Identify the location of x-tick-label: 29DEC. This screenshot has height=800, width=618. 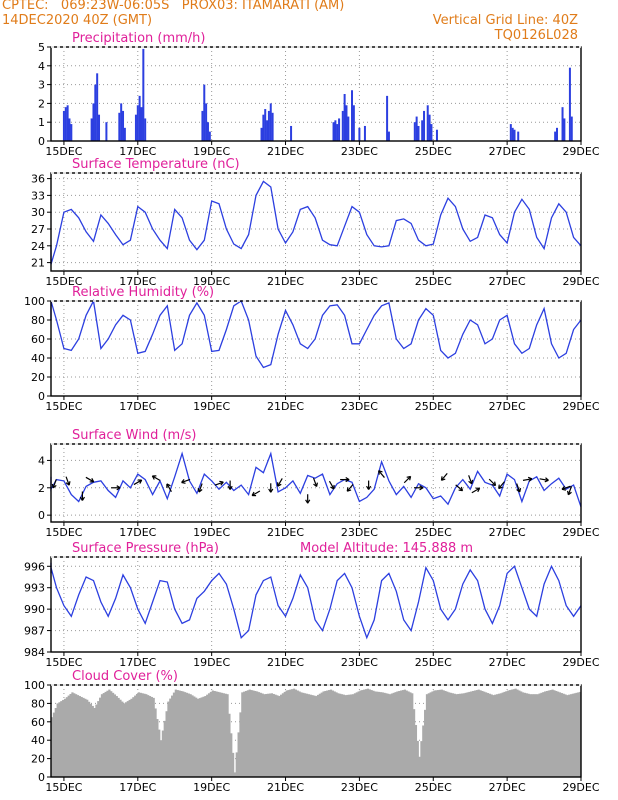
(580, 151).